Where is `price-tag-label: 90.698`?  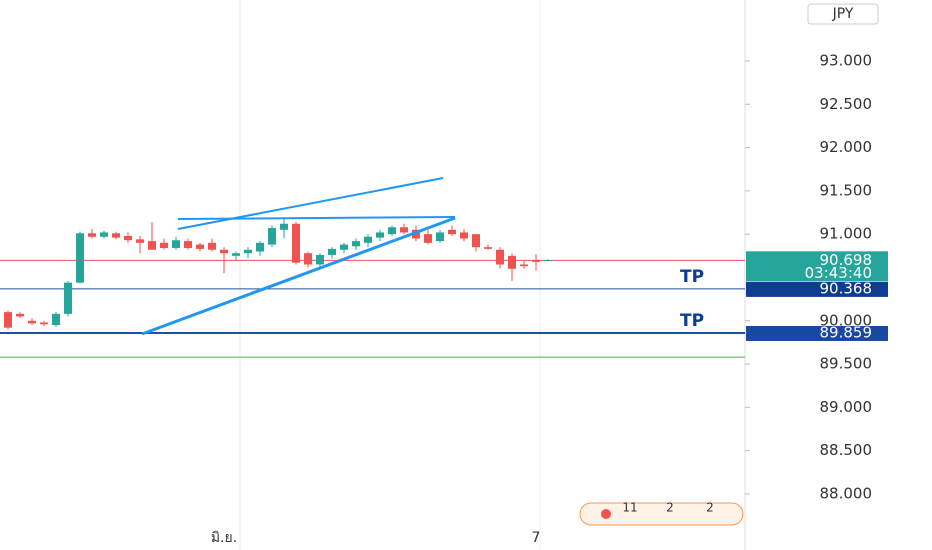 price-tag-label: 90.698 is located at coordinates (846, 260).